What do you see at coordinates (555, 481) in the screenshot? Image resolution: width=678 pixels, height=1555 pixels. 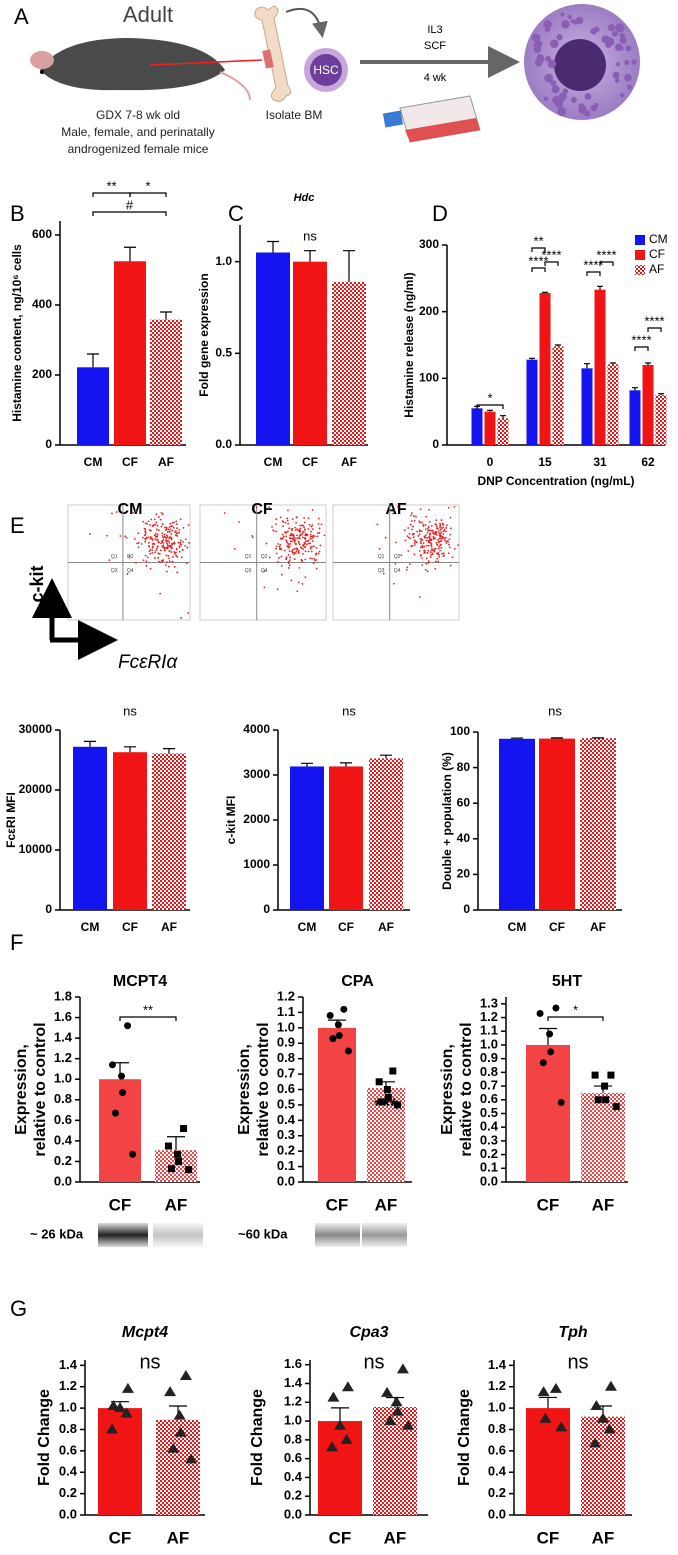 I see `x-axis-label: DNP Concentration (ng/mL)` at bounding box center [555, 481].